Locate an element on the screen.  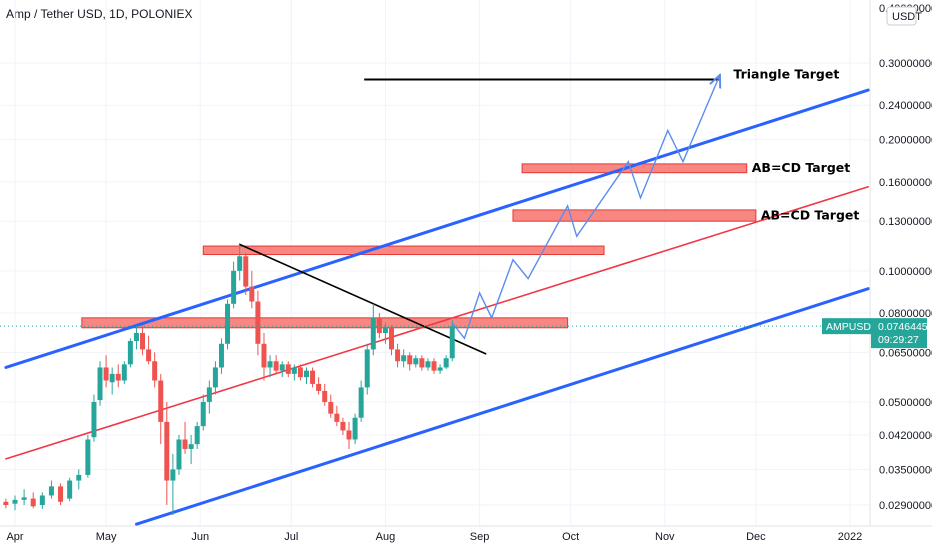
price-tick-label: 0.20000000 is located at coordinates (905, 141).